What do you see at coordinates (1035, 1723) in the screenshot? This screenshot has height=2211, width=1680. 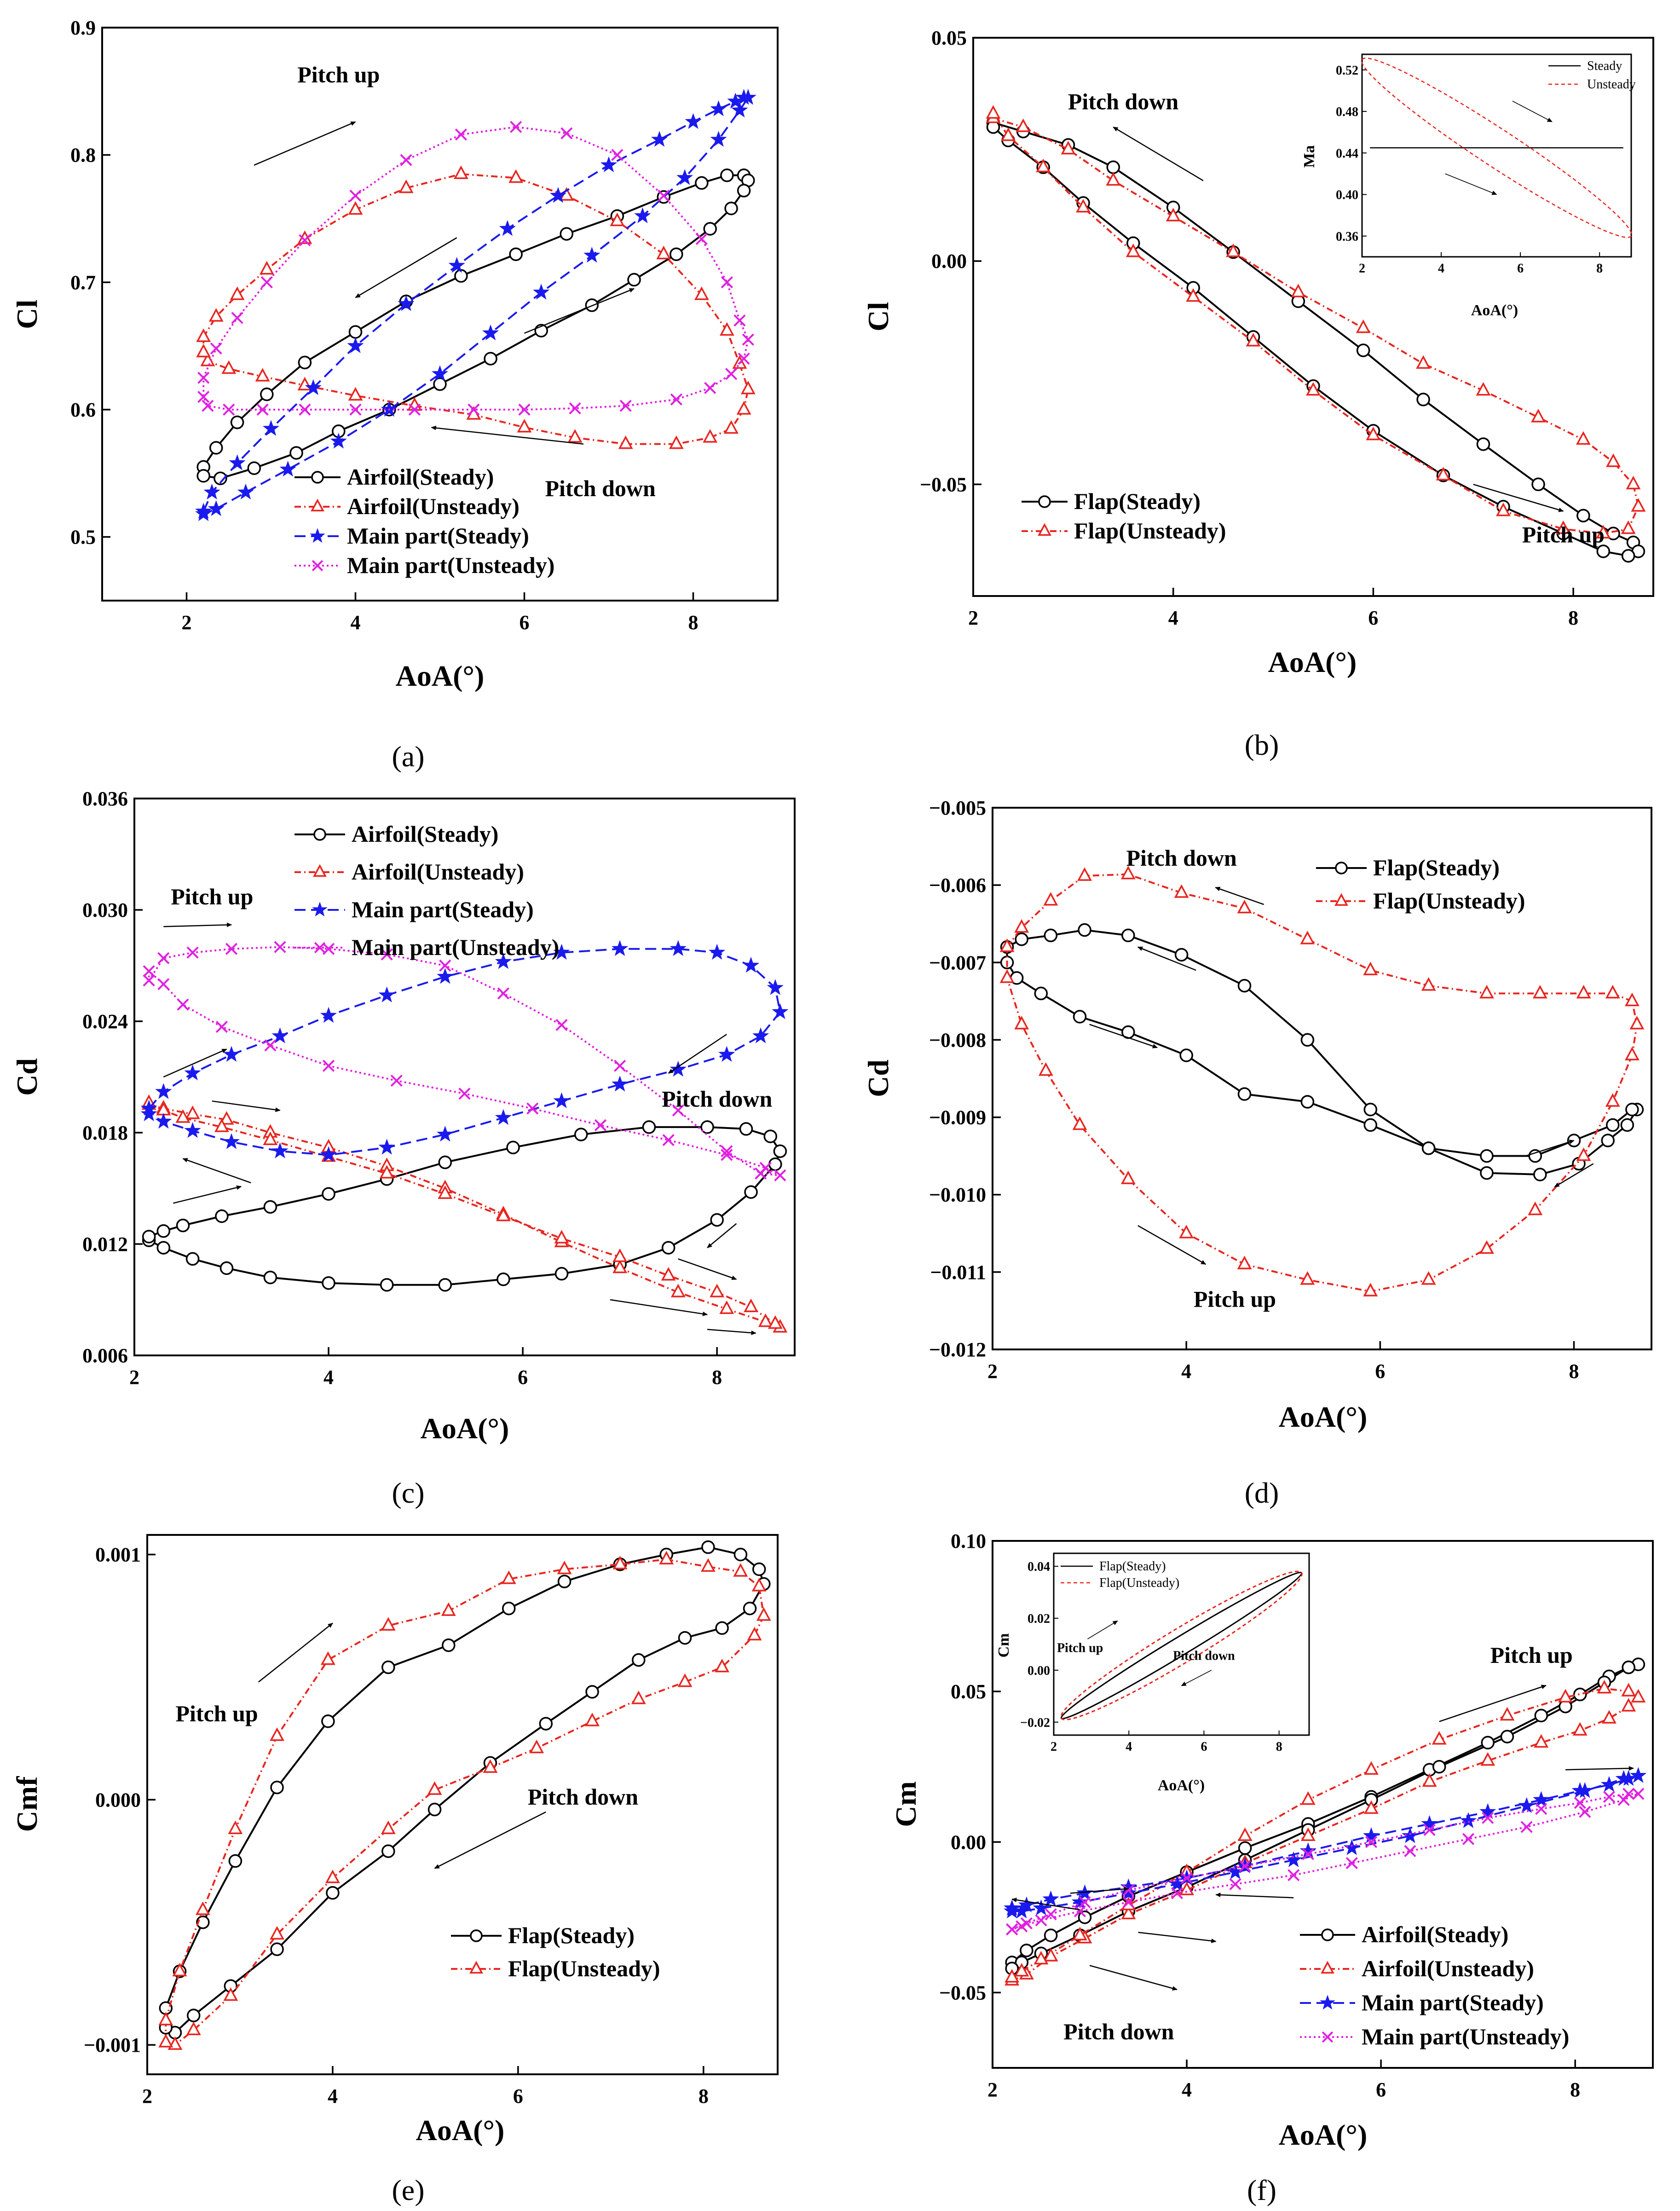 I see `y-tick-label: −0.02` at bounding box center [1035, 1723].